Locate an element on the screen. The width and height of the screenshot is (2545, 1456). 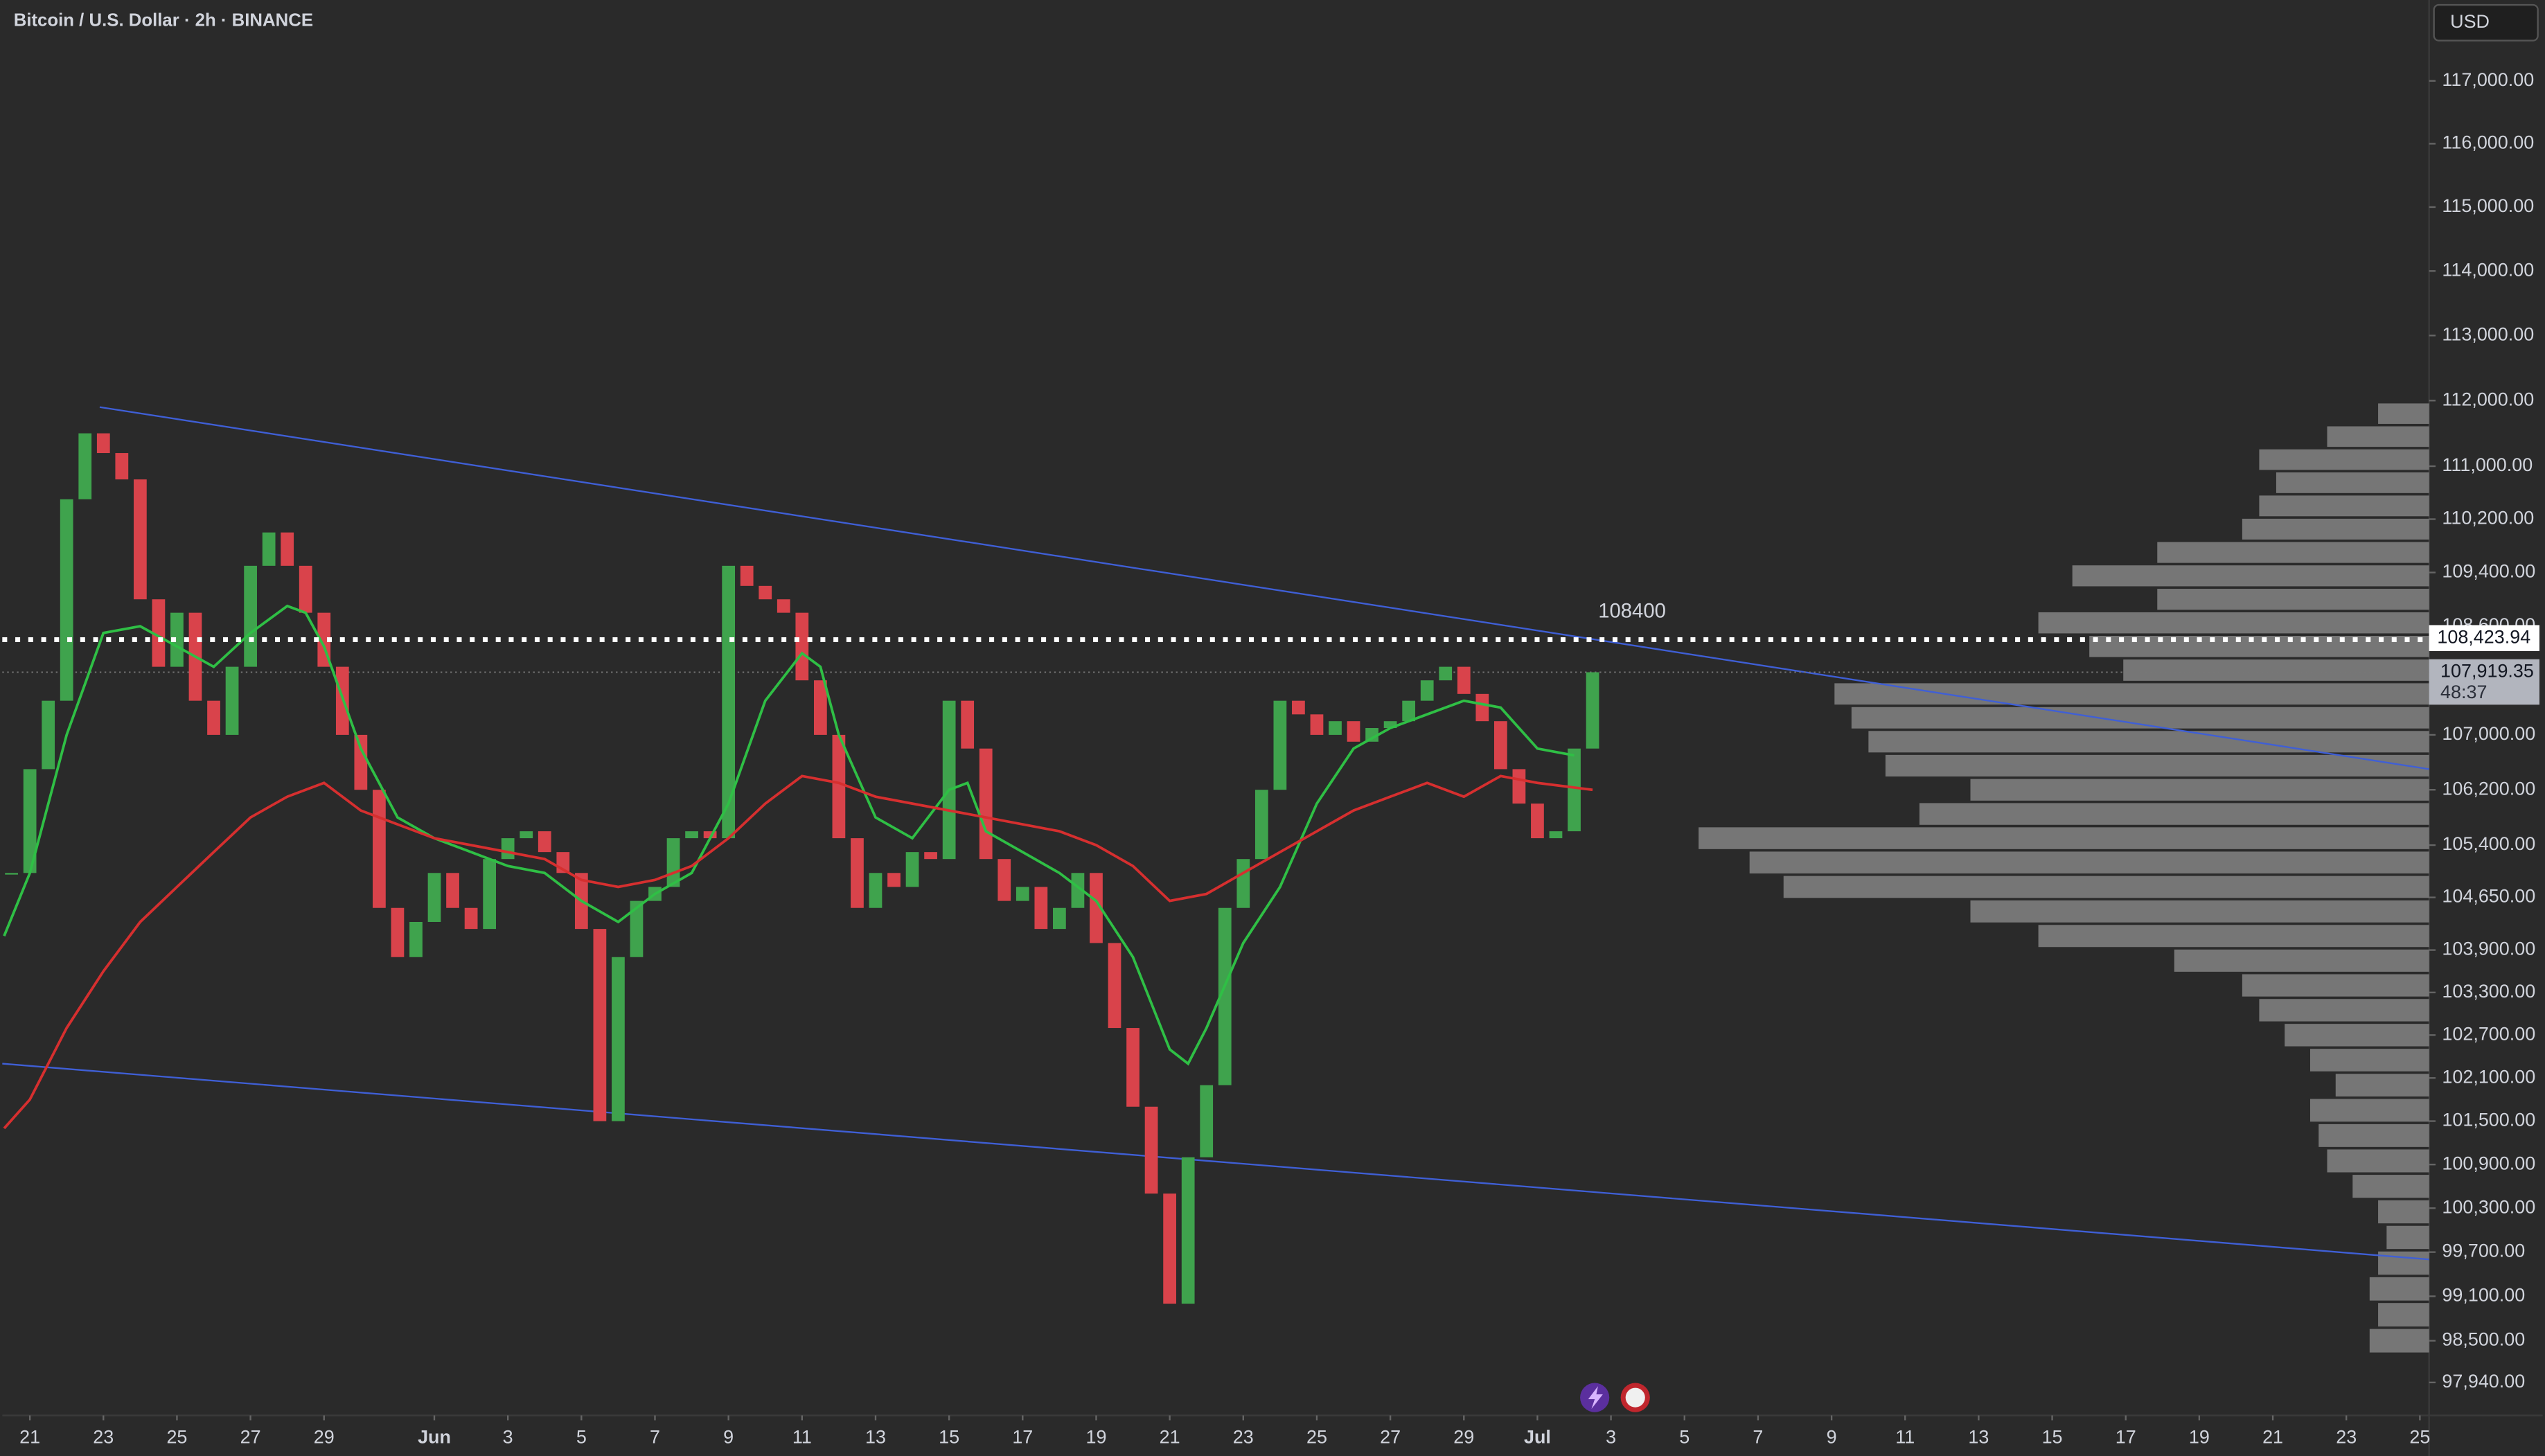
currency: USD is located at coordinates (2470, 21).